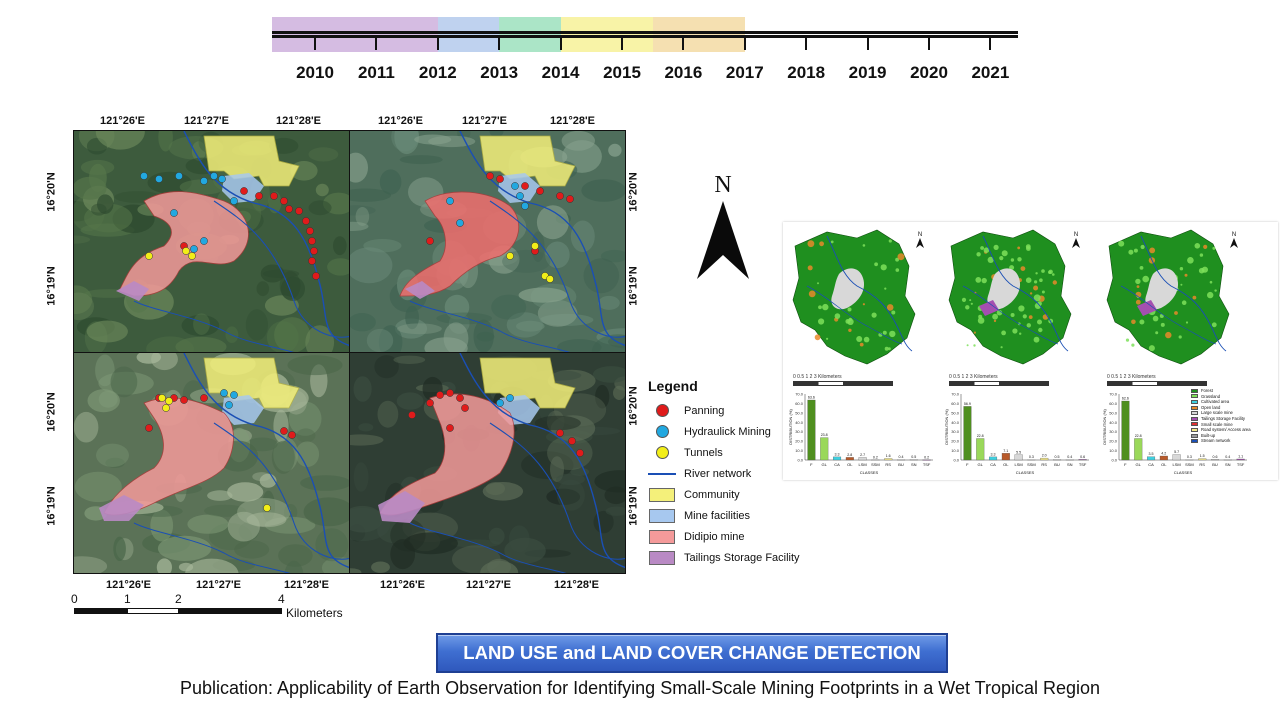 The width and height of the screenshot is (1280, 720). Describe the element at coordinates (1157, 383) in the screenshot. I see `mini-scale-graphic` at that location.